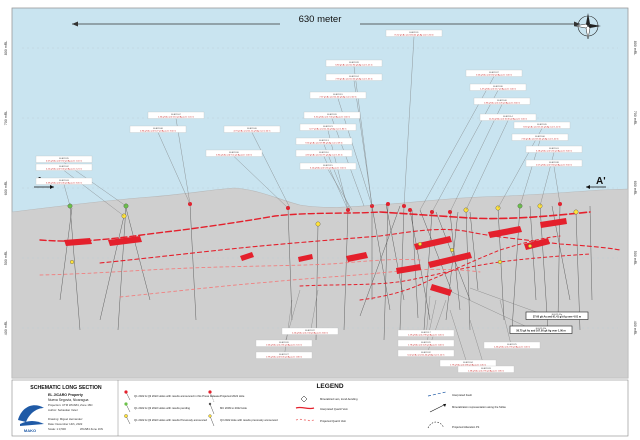  What do you see at coordinates (426, 345) in the screenshot?
I see `callout-assay: 1.78 g/t Au and 3.26 g/t Ag over 1.00 m` at bounding box center [426, 345].